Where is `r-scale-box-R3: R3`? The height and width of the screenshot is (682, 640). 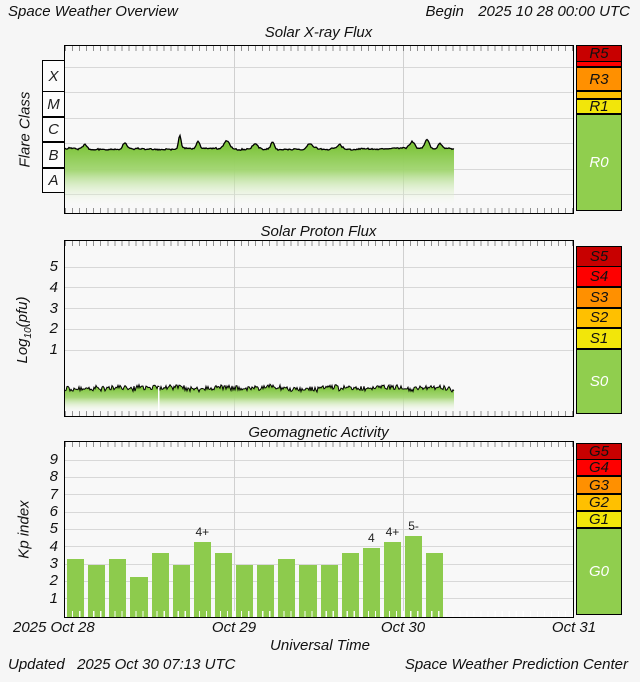 r-scale-box-R3: R3 is located at coordinates (599, 79).